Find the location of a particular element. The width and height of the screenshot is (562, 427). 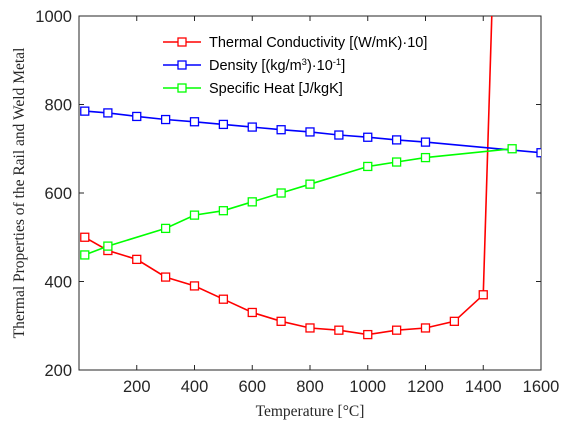

series-line is located at coordinates (312, 132).